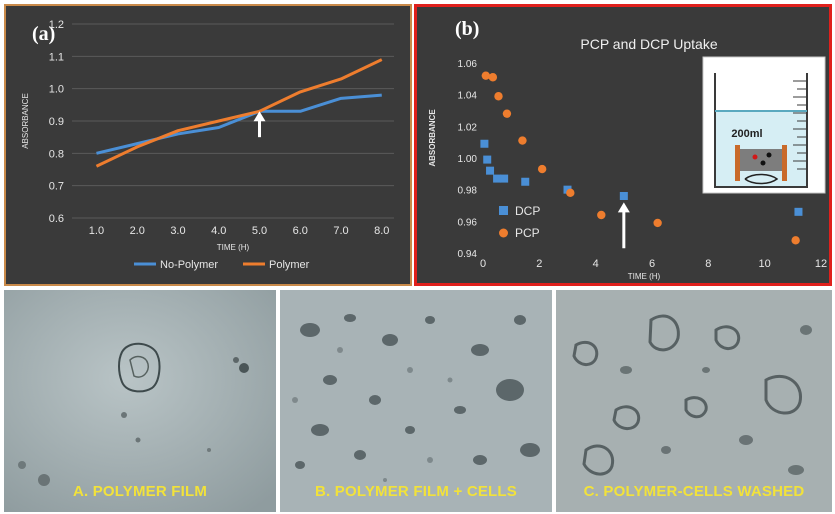  Describe the element at coordinates (596, 264) in the screenshot. I see `x-tick-label: 4` at that location.